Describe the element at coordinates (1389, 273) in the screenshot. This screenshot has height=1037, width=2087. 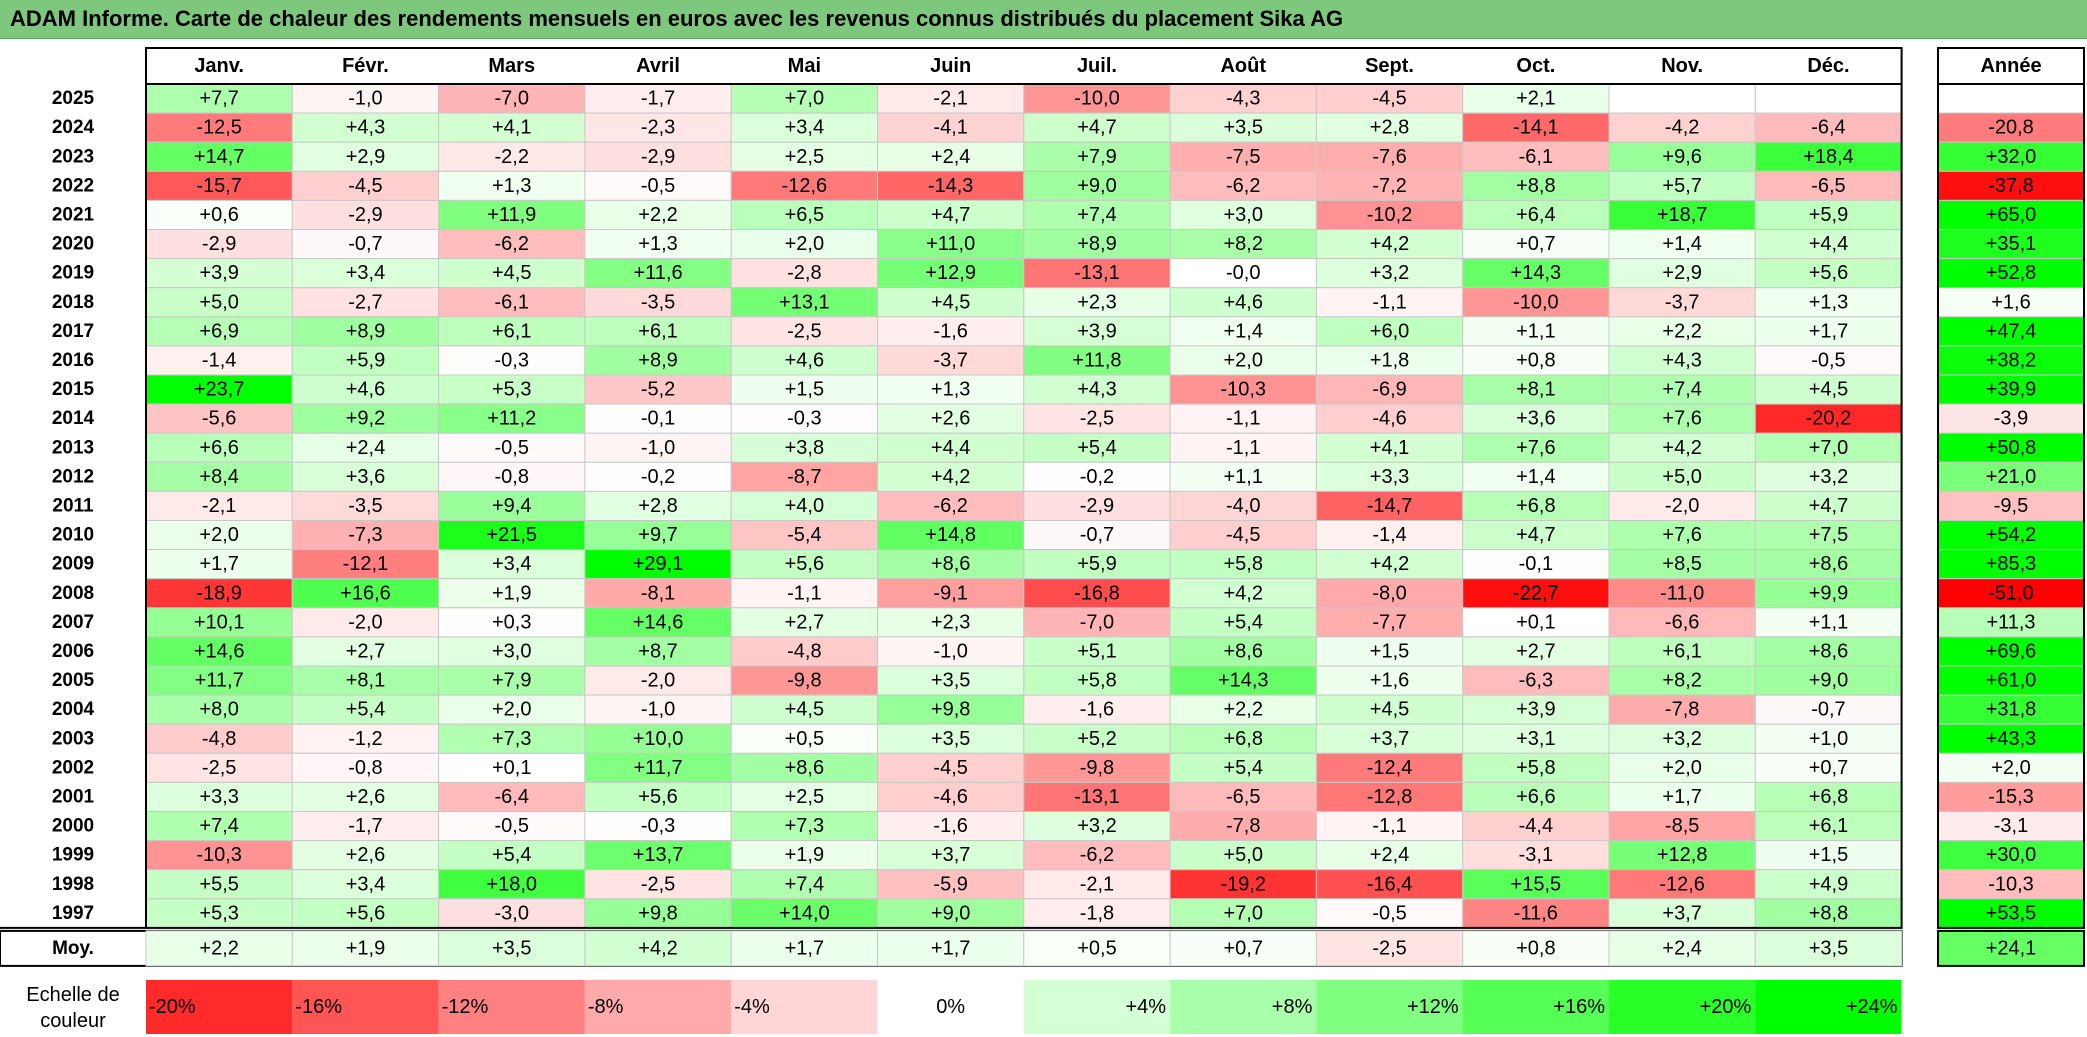
I see `cell-value: +3,2` at that location.